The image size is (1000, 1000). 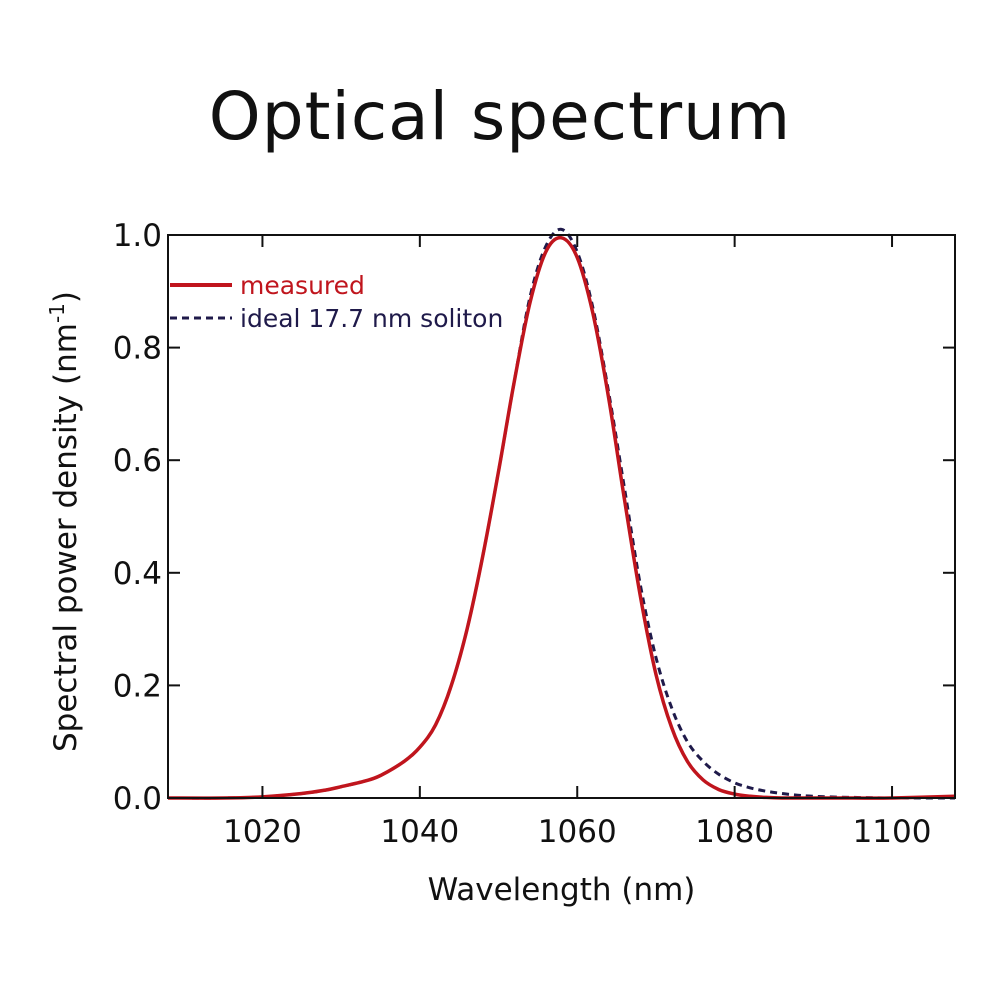 What do you see at coordinates (137, 236) in the screenshot?
I see `y-tick-label: 1.0` at bounding box center [137, 236].